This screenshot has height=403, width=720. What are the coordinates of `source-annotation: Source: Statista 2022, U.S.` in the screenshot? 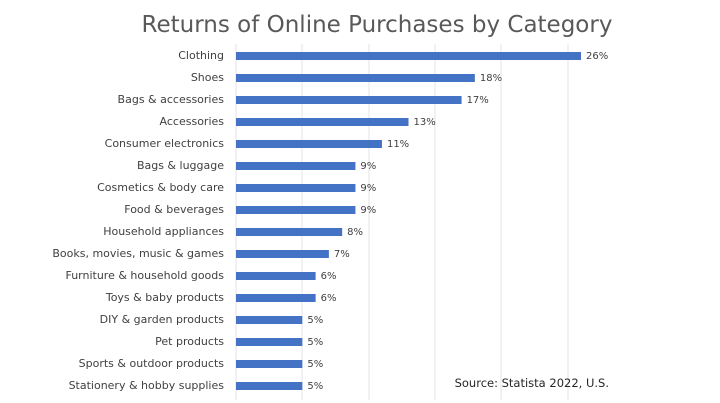 It's located at (532, 383).